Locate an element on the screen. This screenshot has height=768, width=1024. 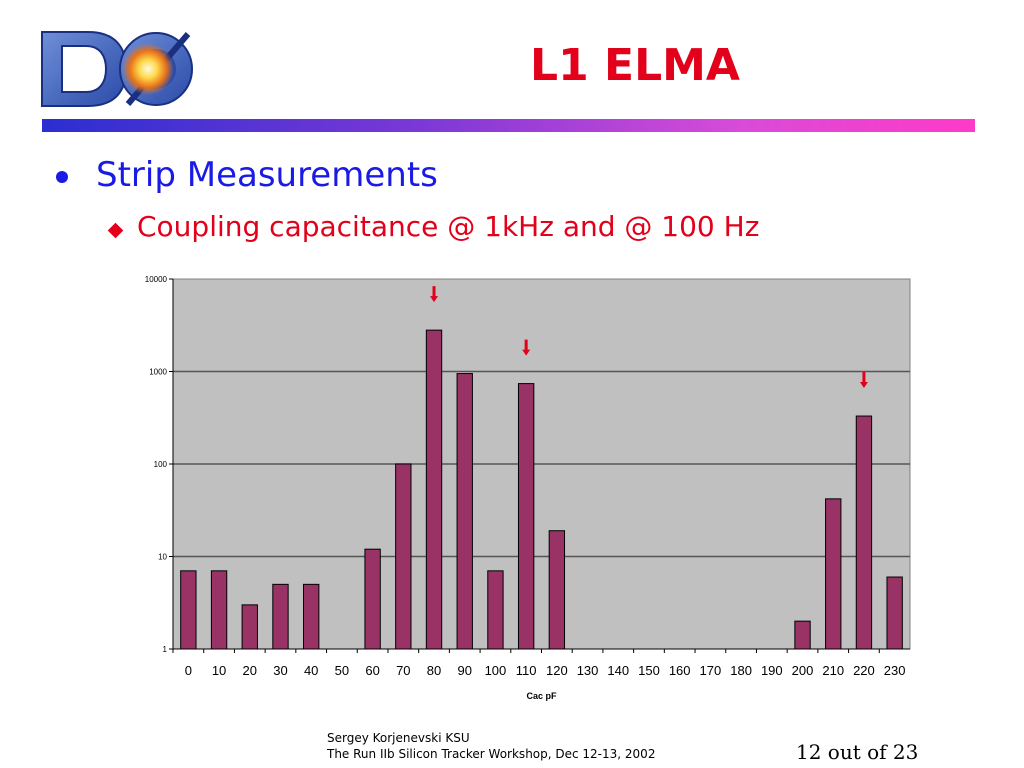
bullet-2-text: Coupling capacitance @ 1kHz and @ 100 Hz is located at coordinates (448, 226).